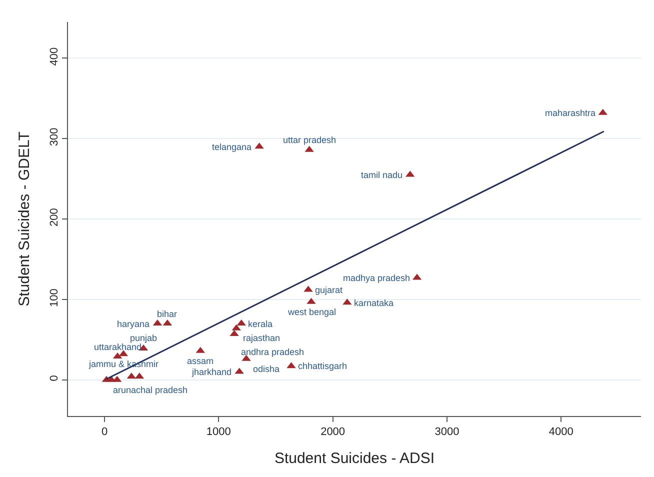  What do you see at coordinates (260, 324) in the screenshot?
I see `data-label: kerala` at bounding box center [260, 324].